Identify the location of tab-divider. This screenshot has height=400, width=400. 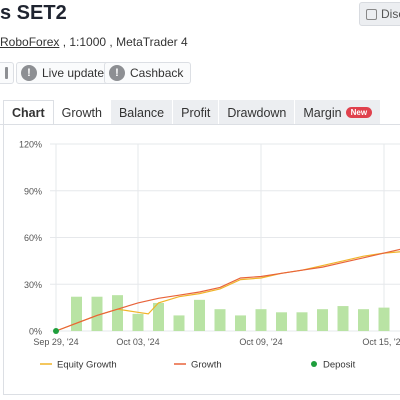
(200, 124).